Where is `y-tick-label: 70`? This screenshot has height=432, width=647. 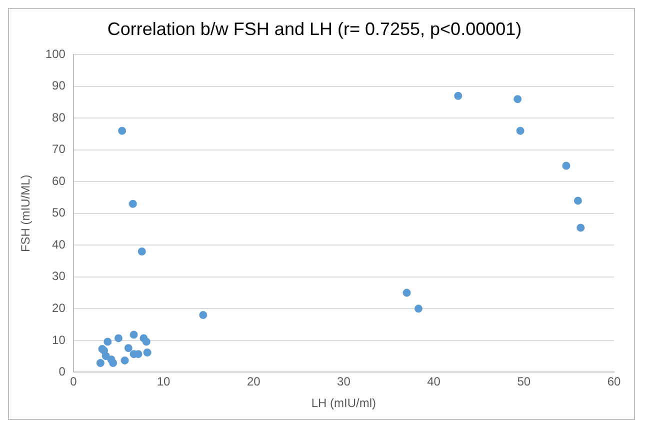
y-tick-label: 70 is located at coordinates (59, 149).